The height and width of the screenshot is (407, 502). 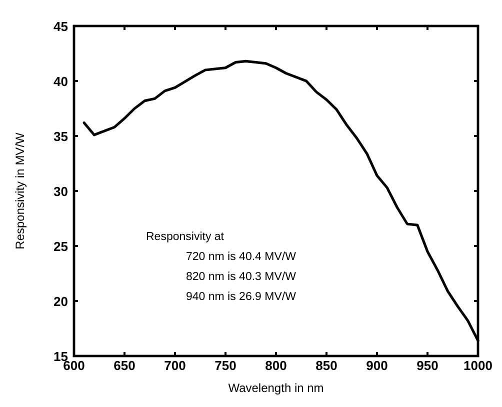 I want to click on x-tick-label: 650, so click(x=125, y=365).